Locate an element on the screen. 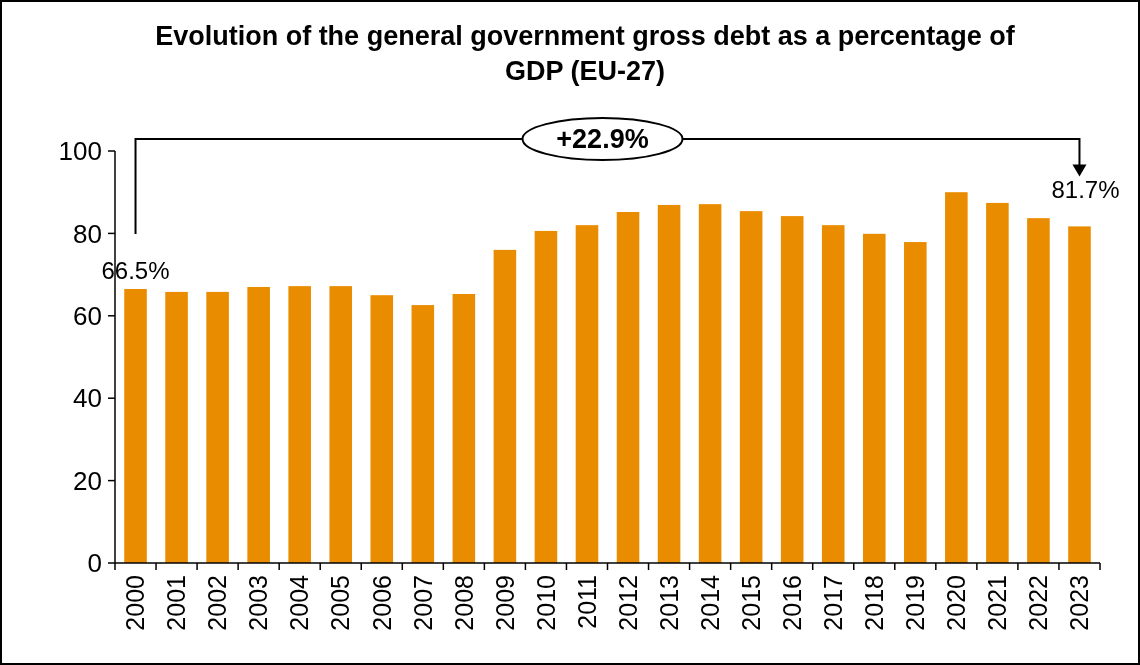 The height and width of the screenshot is (665, 1140). x-tick-label: 2020 is located at coordinates (956, 603).